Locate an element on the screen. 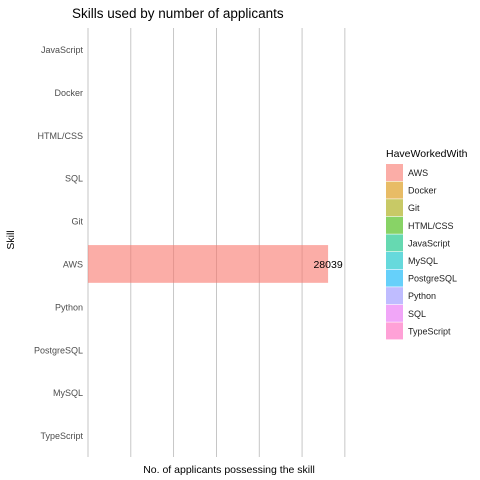 The width and height of the screenshot is (480, 480). y-tick-label: Python is located at coordinates (69, 307).